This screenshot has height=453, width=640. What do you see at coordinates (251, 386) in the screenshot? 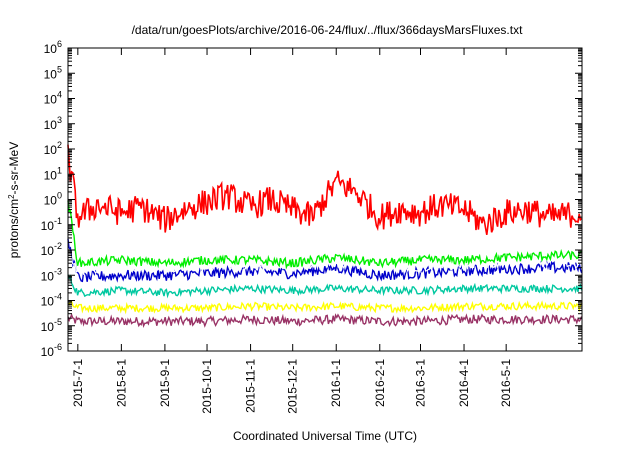
I see `x-tick-label: 2015-11-1` at bounding box center [251, 386].